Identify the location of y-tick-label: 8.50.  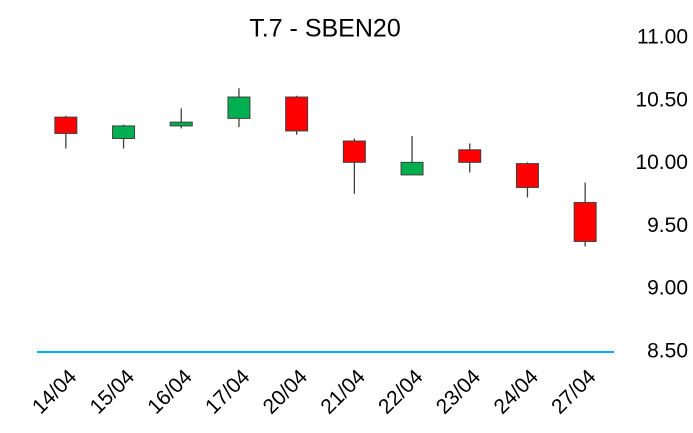
(667, 351).